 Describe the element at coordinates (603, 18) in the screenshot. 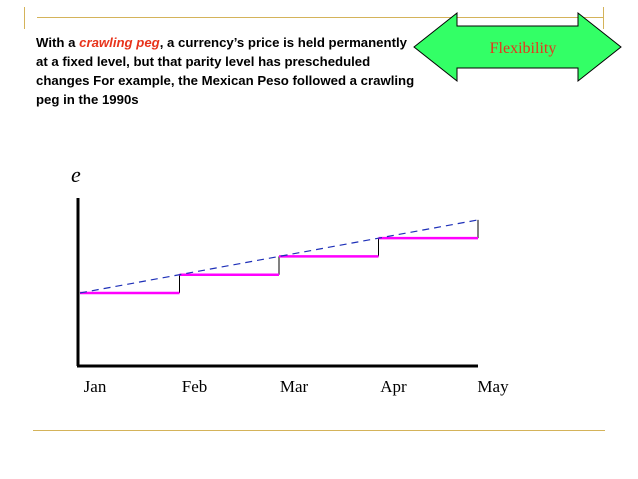

I see `right-accent-rule` at that location.